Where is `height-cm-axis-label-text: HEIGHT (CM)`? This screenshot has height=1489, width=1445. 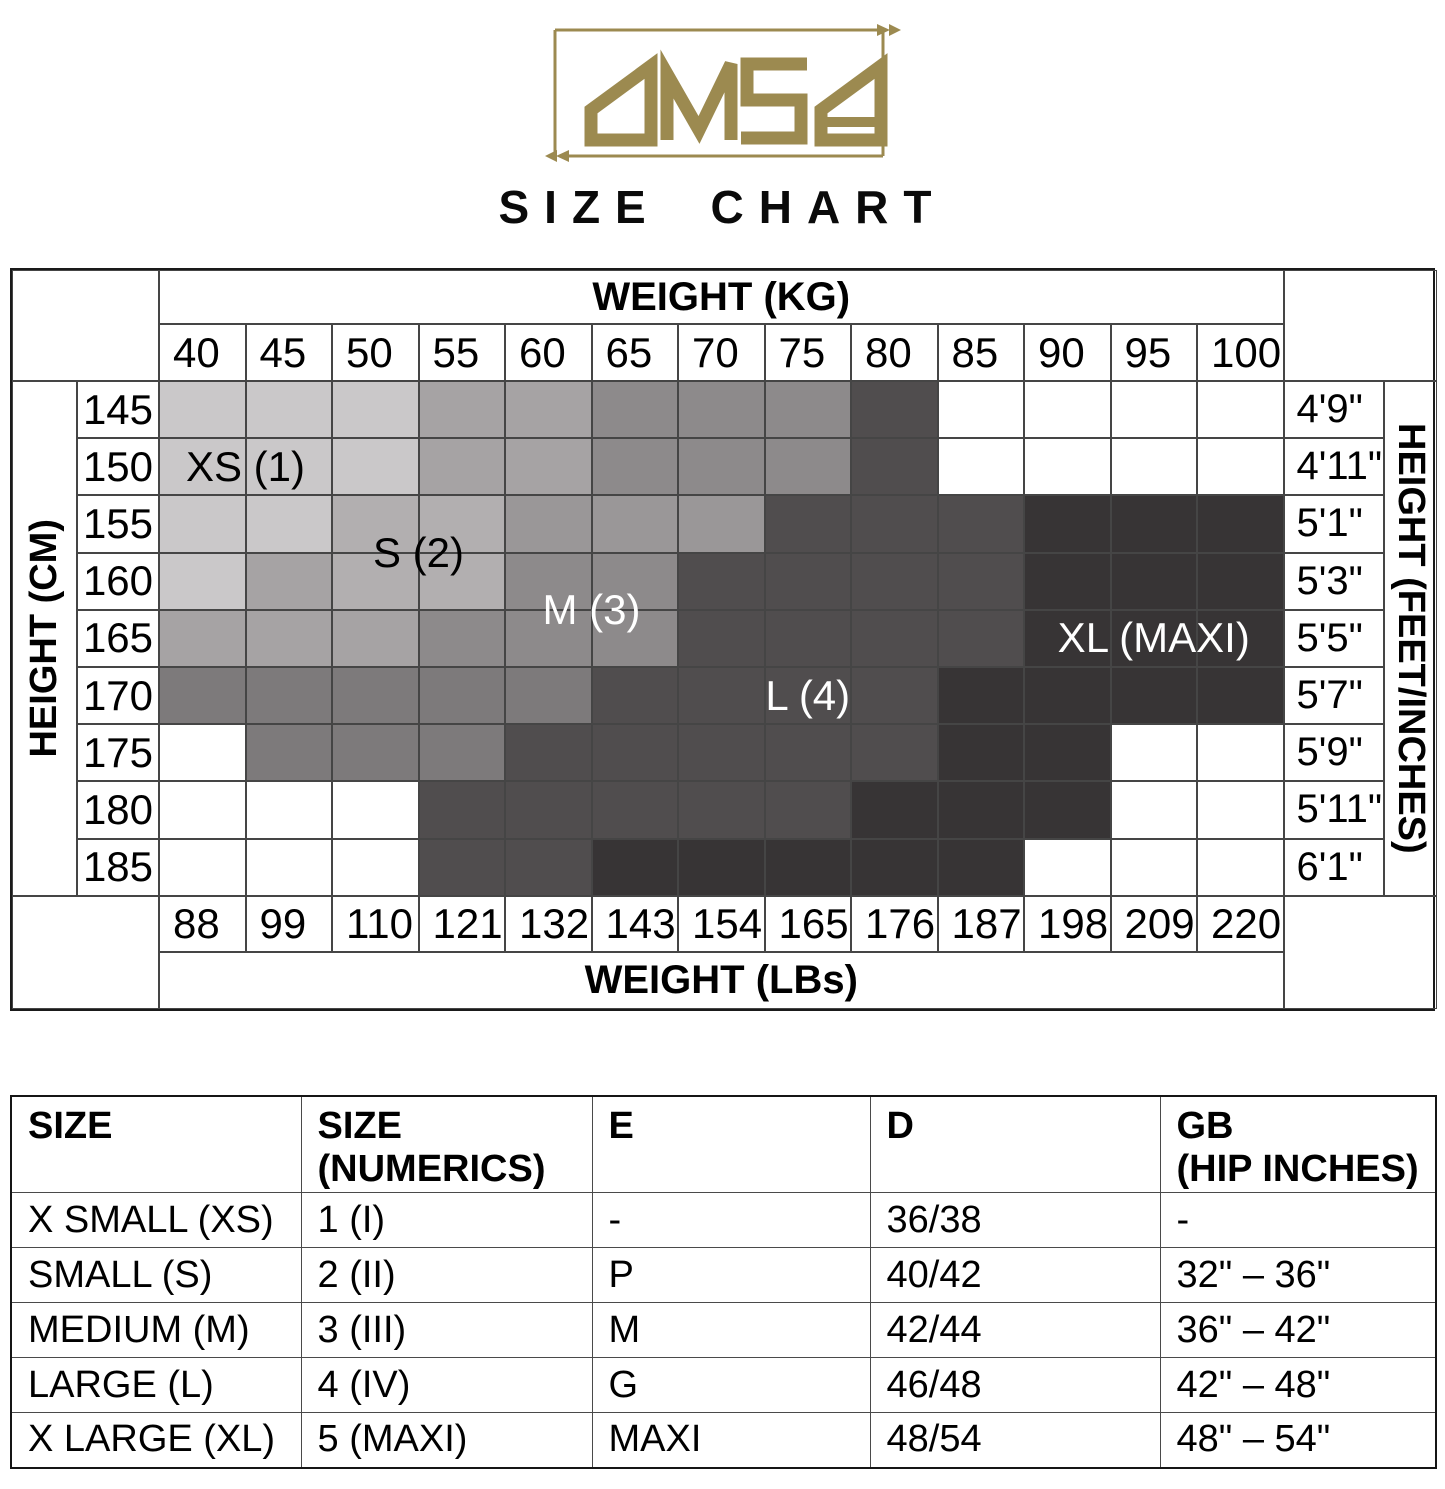 height-cm-axis-label-text: HEIGHT (CM) is located at coordinates (44, 638).